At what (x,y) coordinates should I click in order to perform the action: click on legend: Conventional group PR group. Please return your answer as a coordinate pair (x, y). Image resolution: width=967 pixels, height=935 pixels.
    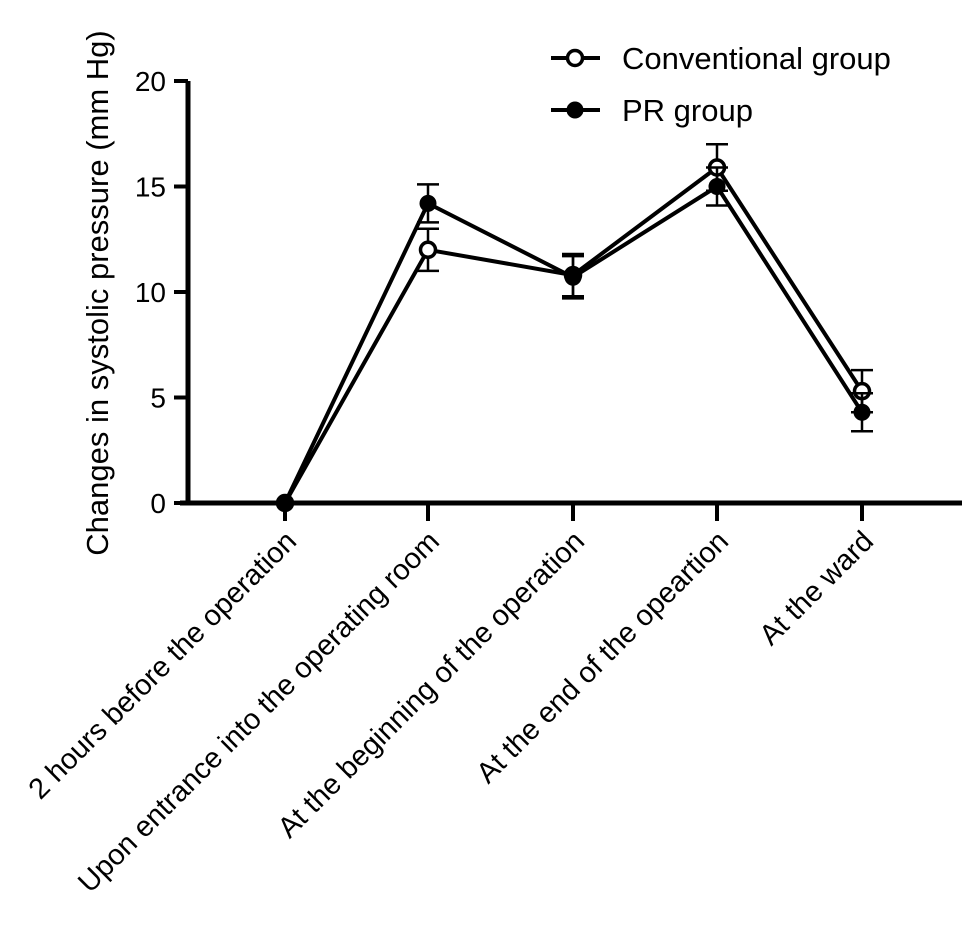
    Looking at the image, I should click on (721, 84).